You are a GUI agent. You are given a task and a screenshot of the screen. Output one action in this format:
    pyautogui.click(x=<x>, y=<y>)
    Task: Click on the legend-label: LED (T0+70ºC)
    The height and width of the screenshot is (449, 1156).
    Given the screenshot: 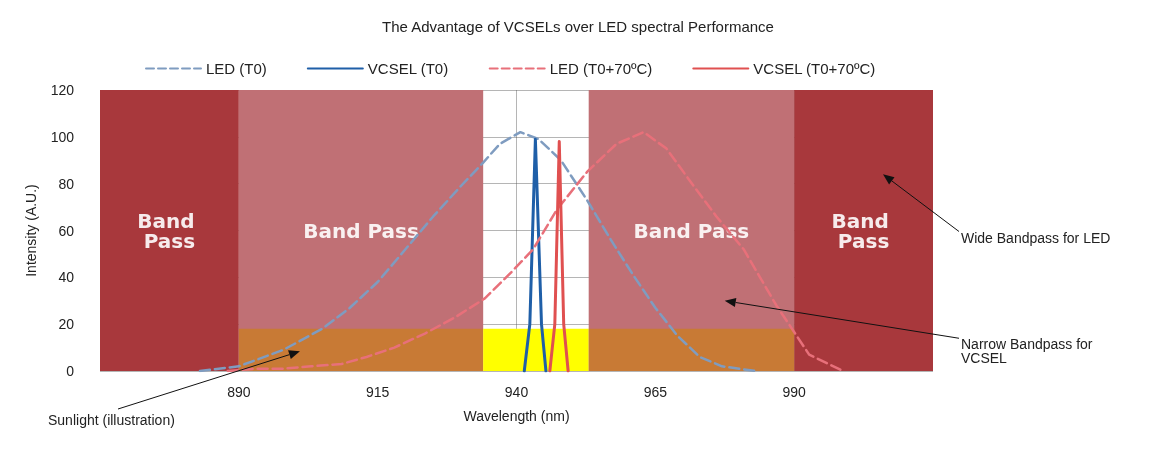 What is the action you would take?
    pyautogui.click(x=601, y=68)
    